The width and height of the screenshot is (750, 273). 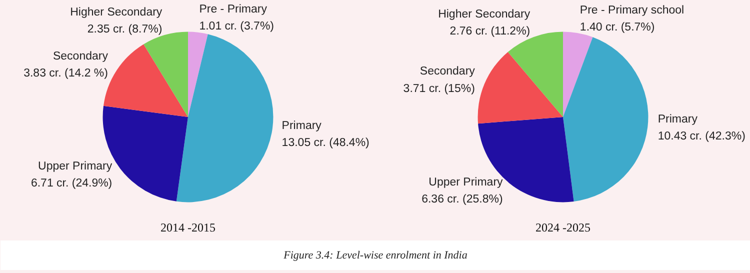 I want to click on data-label: 10.43 cr. (42.3%), so click(x=702, y=136).